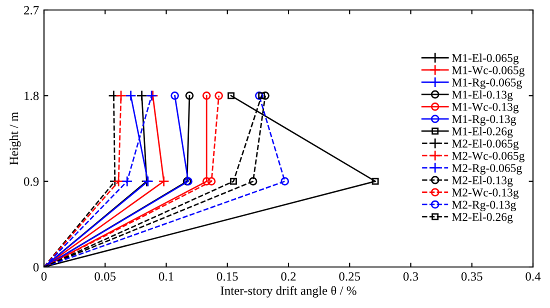 This screenshot has width=550, height=308. What do you see at coordinates (471, 276) in the screenshot?
I see `x-tick-label: 0.35` at bounding box center [471, 276].